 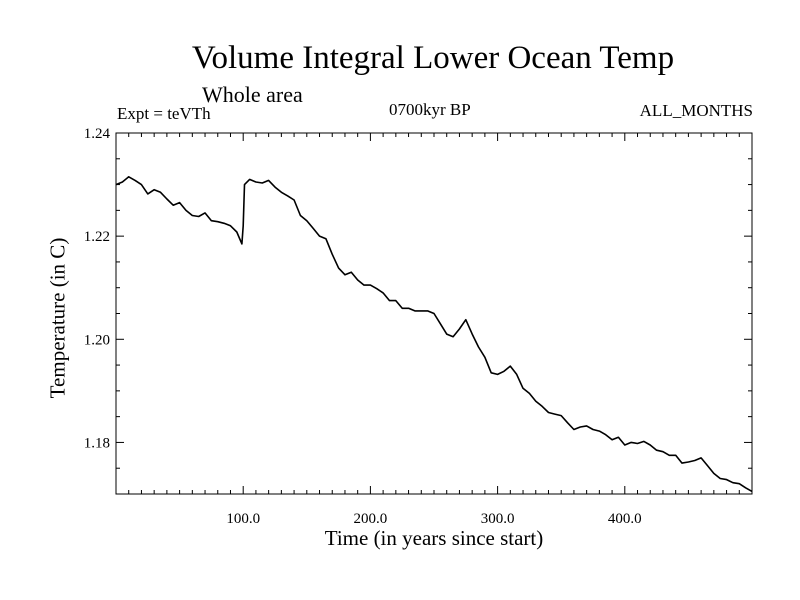 What do you see at coordinates (97, 134) in the screenshot?
I see `y-tick-label: 1.24` at bounding box center [97, 134].